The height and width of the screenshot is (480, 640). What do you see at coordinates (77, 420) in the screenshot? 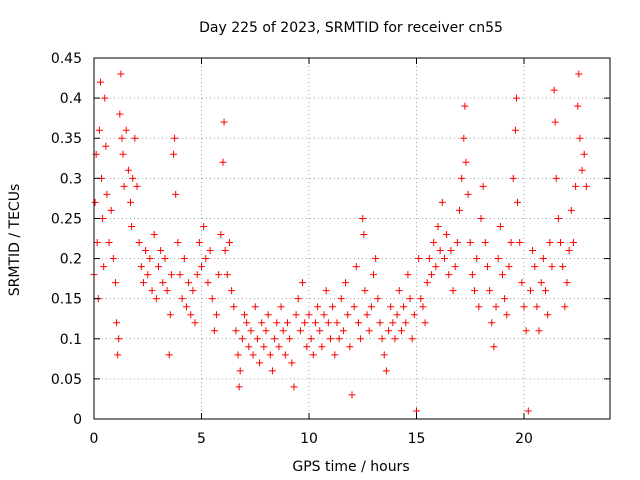
I see `y-tick-label: 0` at bounding box center [77, 420].